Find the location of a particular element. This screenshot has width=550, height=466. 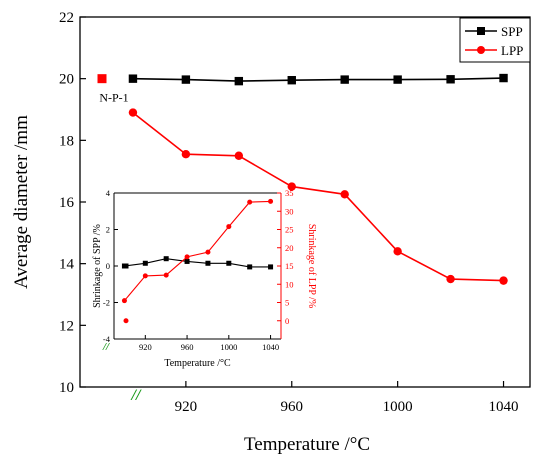

inset-y2-tick-label: 20 is located at coordinates (289, 248).